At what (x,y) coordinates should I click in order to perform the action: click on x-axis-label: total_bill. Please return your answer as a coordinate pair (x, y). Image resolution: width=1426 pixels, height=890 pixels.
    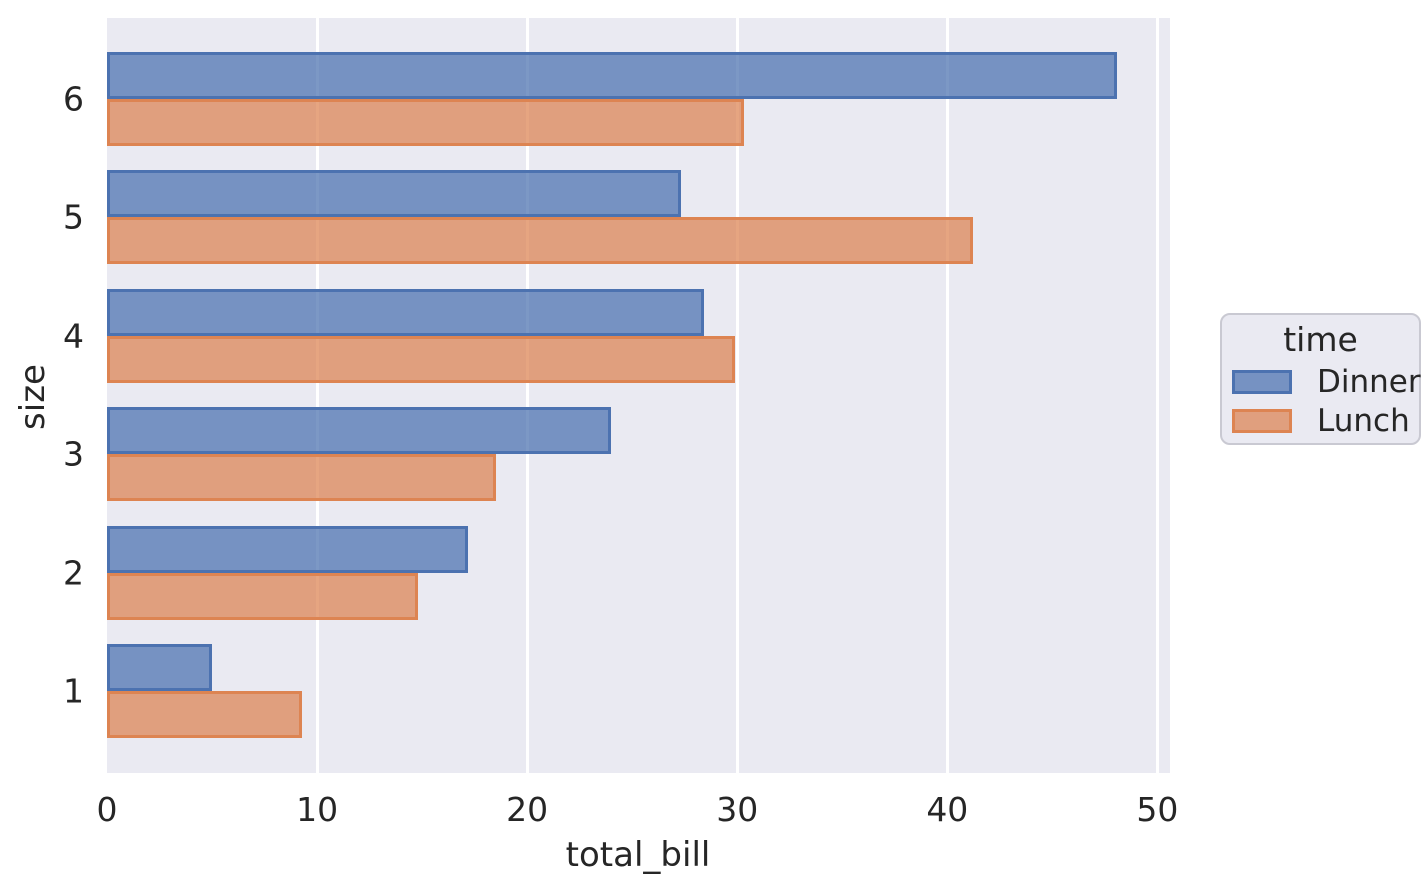
    Looking at the image, I should click on (638, 855).